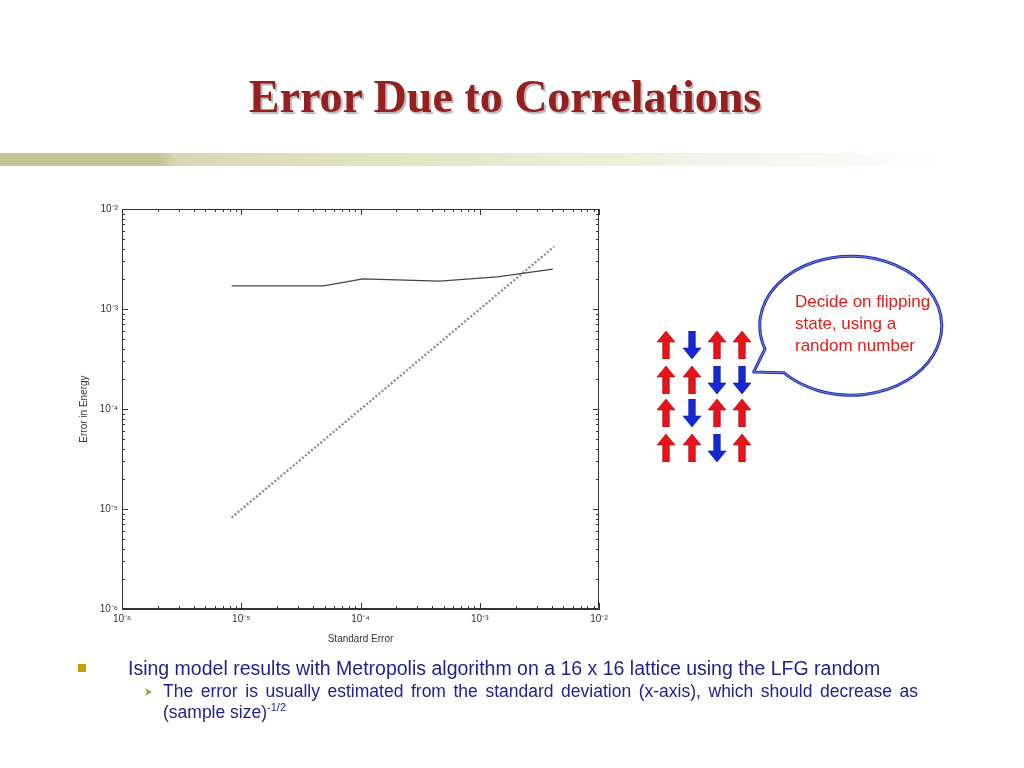  I want to click on y-axis-title: Error in Energy, so click(83, 409).